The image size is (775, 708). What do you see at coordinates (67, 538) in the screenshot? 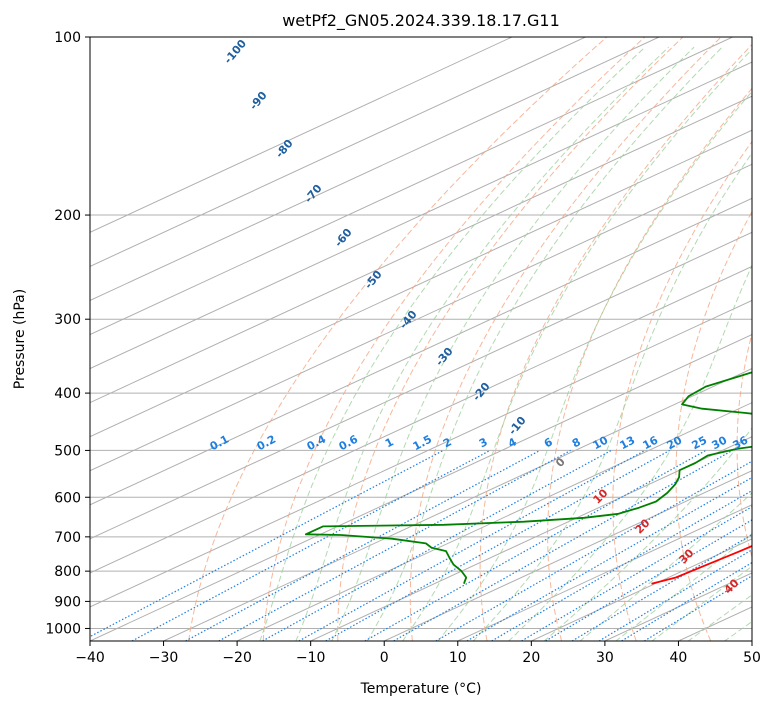
I see `y-tick-label: 700` at bounding box center [67, 538].